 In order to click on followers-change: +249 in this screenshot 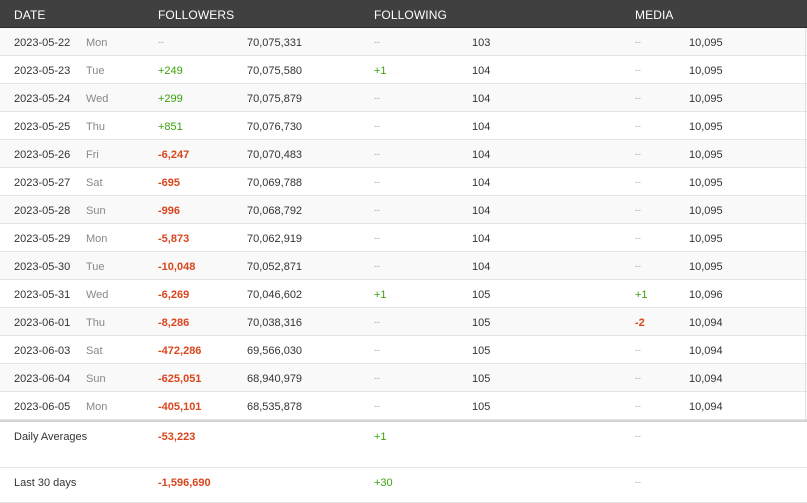, I will do `click(170, 71)`.